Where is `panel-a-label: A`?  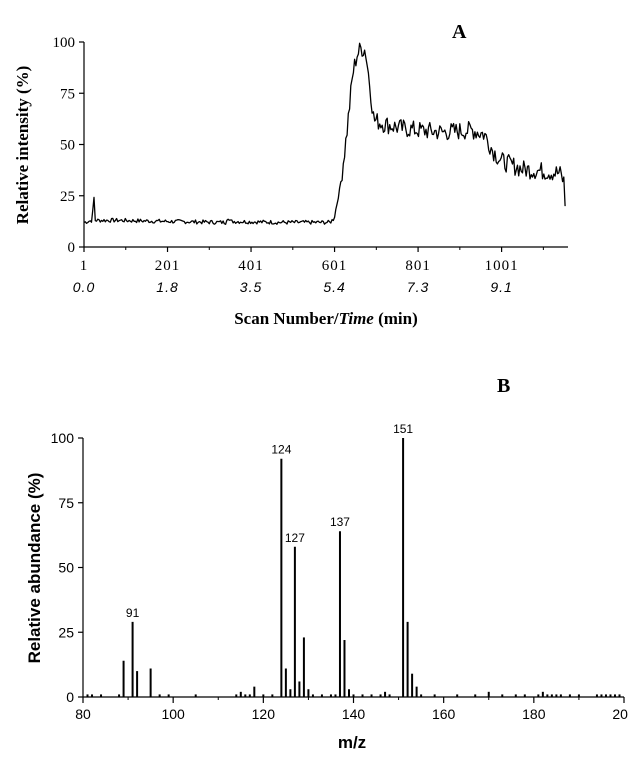
panel-a-label: A is located at coordinates (459, 32).